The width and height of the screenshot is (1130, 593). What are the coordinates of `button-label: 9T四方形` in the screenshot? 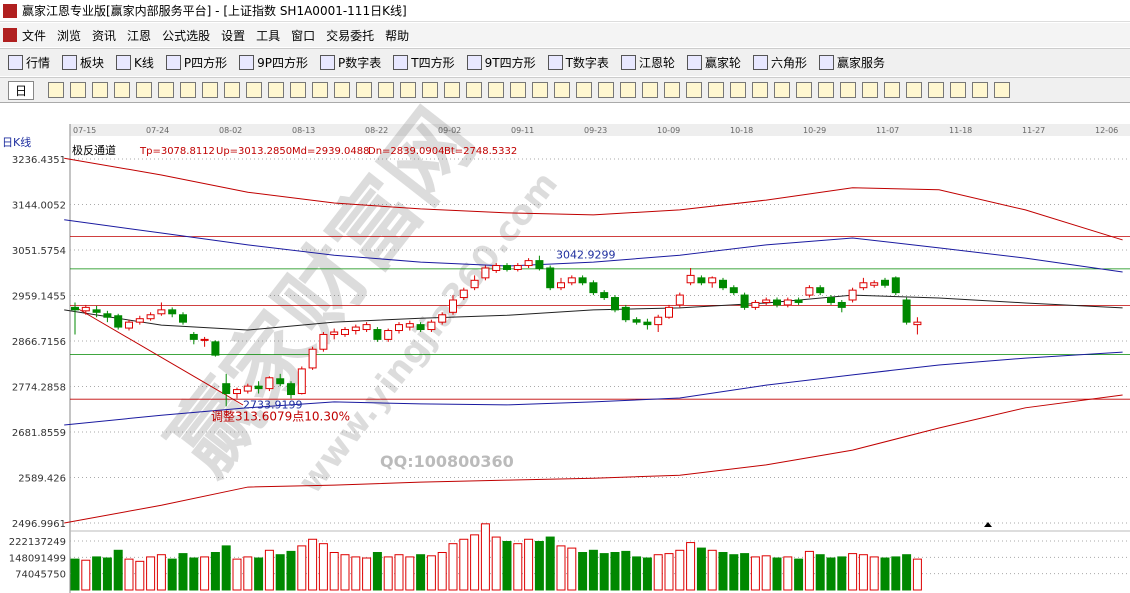 It's located at (510, 63).